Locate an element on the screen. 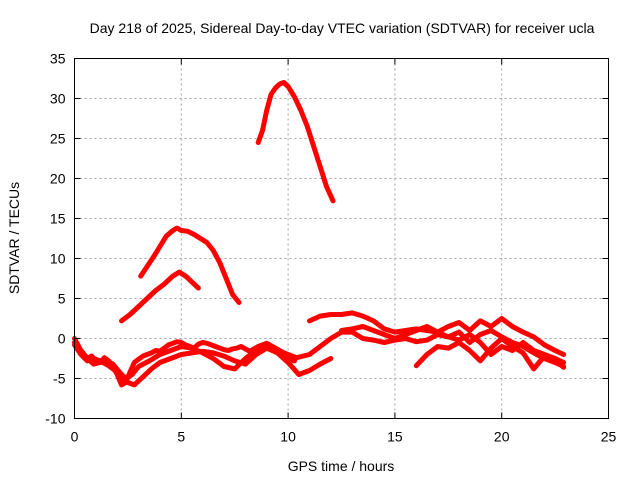 This screenshot has width=640, height=480. x-axis-label: GPS time / hours is located at coordinates (341, 466).